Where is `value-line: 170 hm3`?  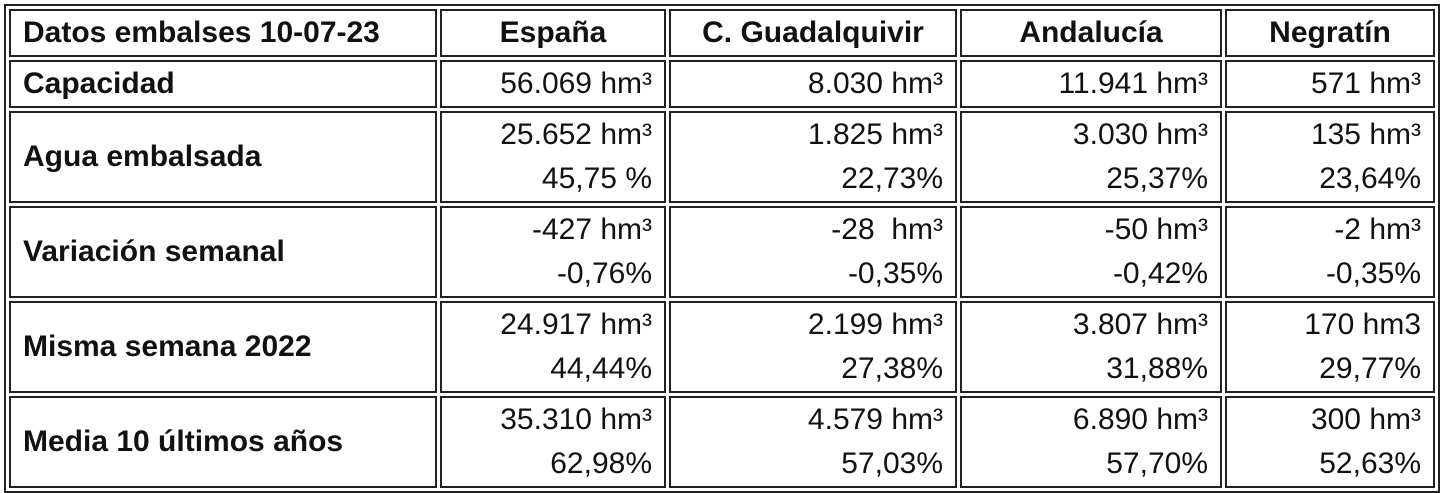 value-line: 170 hm3 is located at coordinates (1362, 324).